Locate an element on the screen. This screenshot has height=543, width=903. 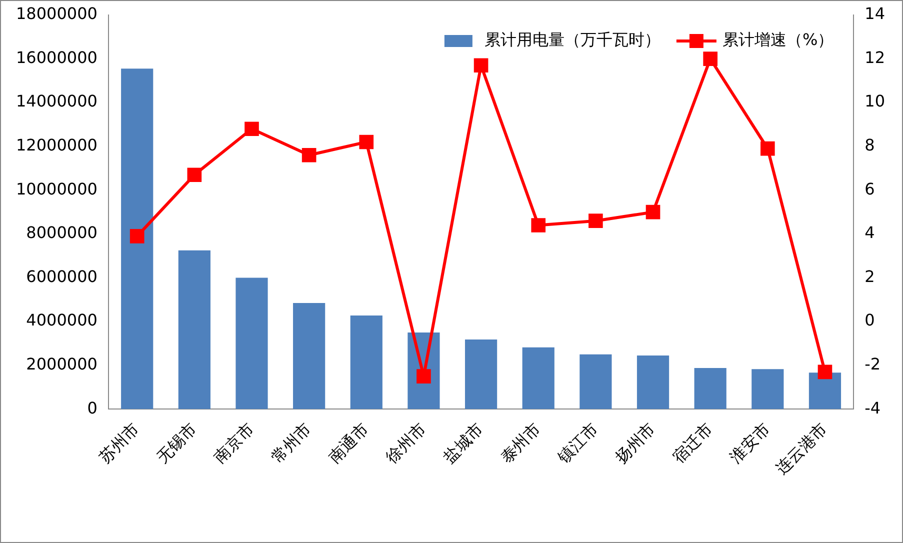
y-tick-label: 12000000 is located at coordinates (57, 145).